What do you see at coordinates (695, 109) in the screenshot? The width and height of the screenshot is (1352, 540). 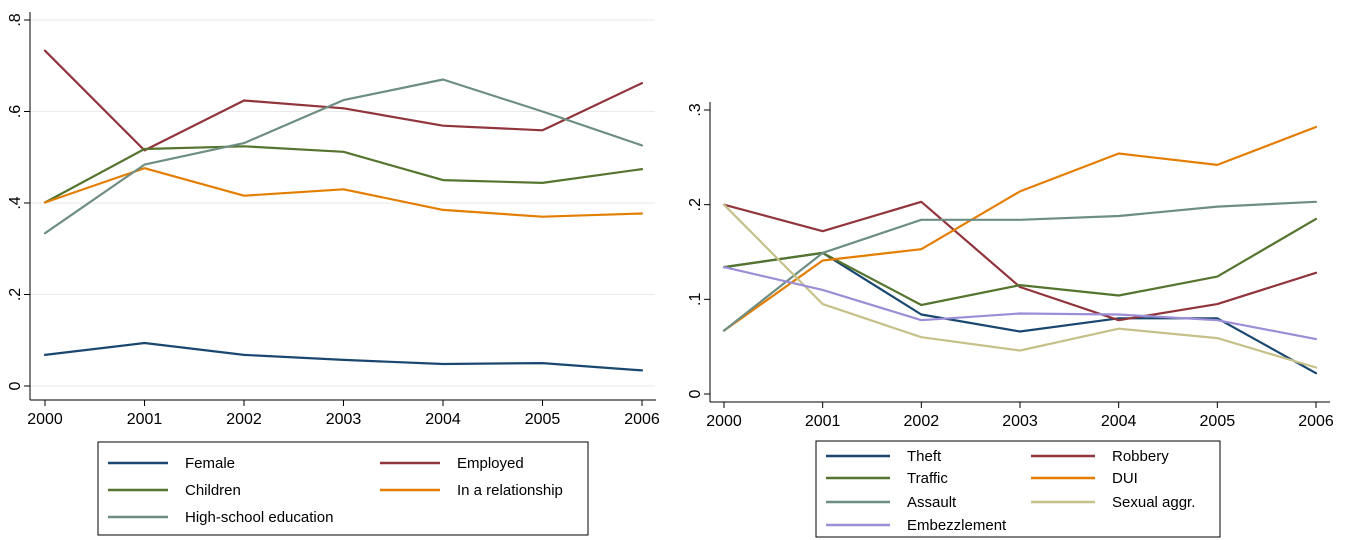 I see `y-tick-label: .3` at bounding box center [695, 109].